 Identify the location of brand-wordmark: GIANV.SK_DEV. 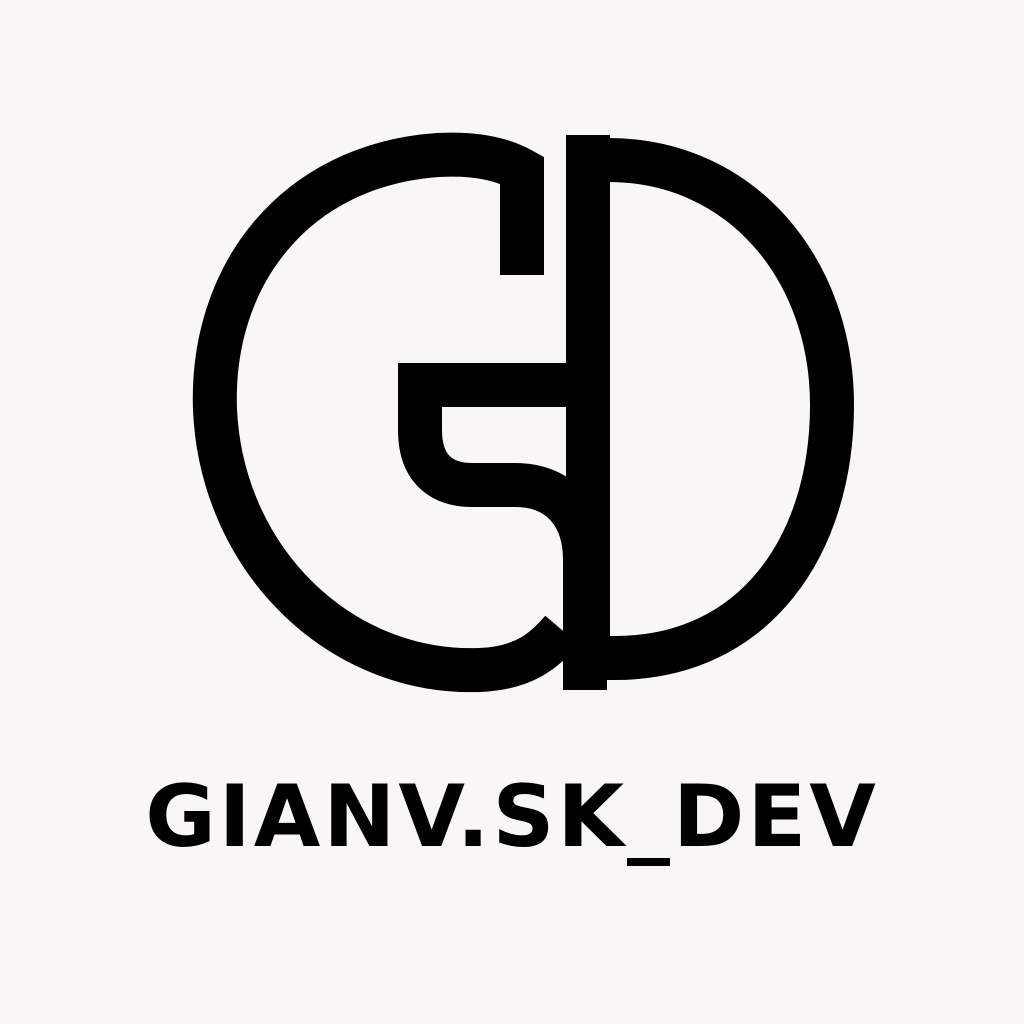
(512, 817).